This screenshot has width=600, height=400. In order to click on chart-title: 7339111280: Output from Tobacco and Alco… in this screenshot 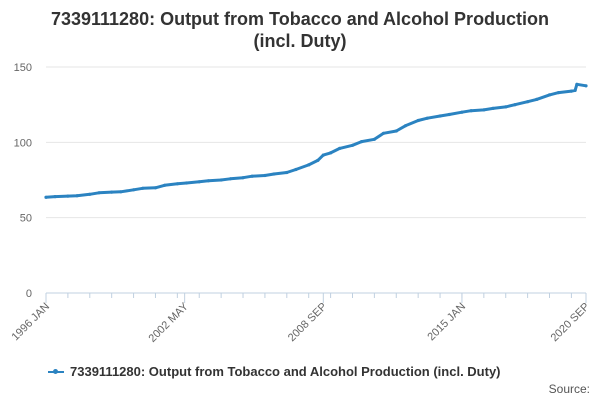, I will do `click(300, 30)`.